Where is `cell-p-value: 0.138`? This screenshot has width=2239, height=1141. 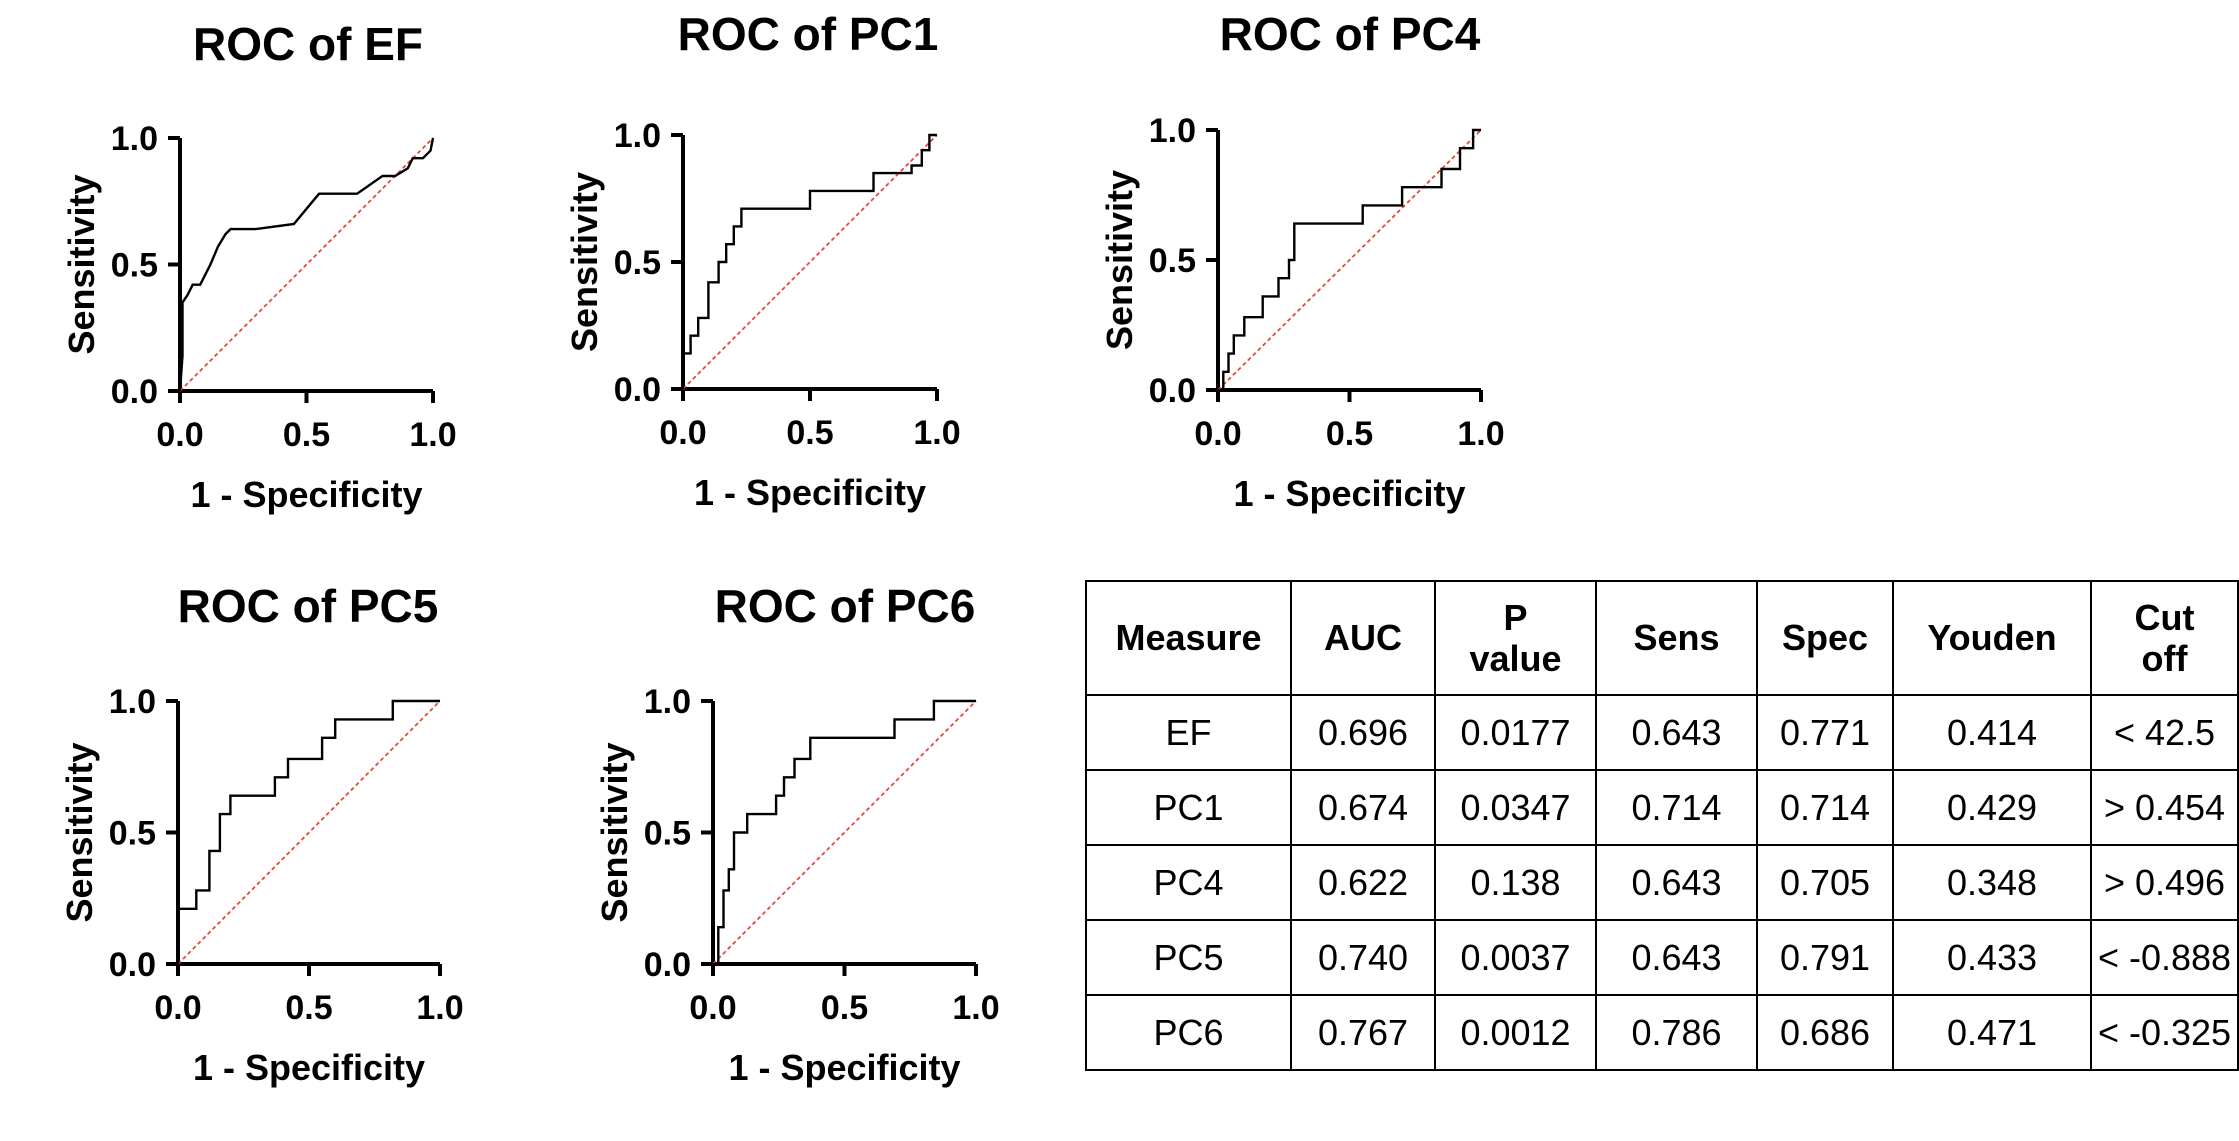
cell-p-value: 0.138 is located at coordinates (1515, 882).